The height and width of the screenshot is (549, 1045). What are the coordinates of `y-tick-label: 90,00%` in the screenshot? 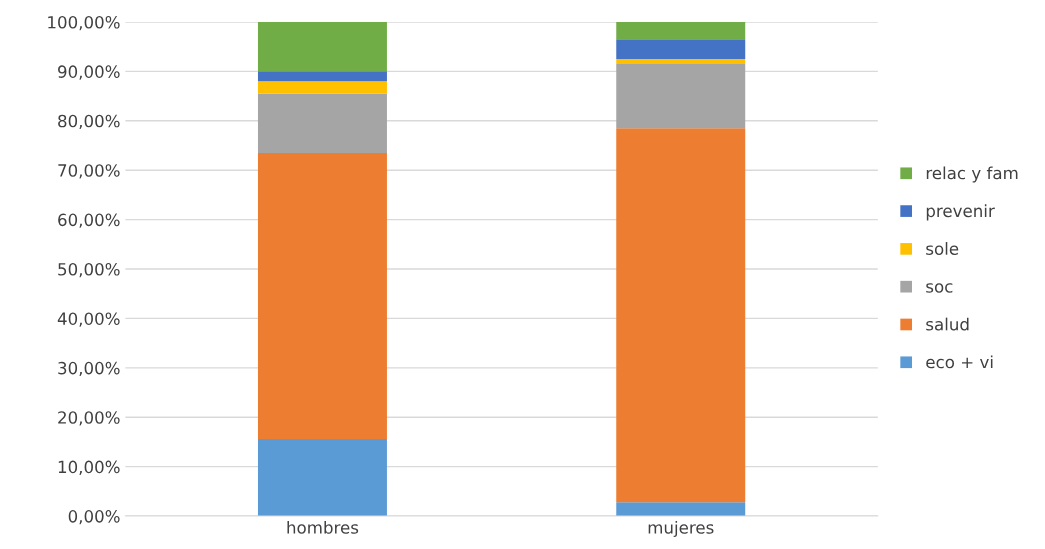 It's located at (89, 72).